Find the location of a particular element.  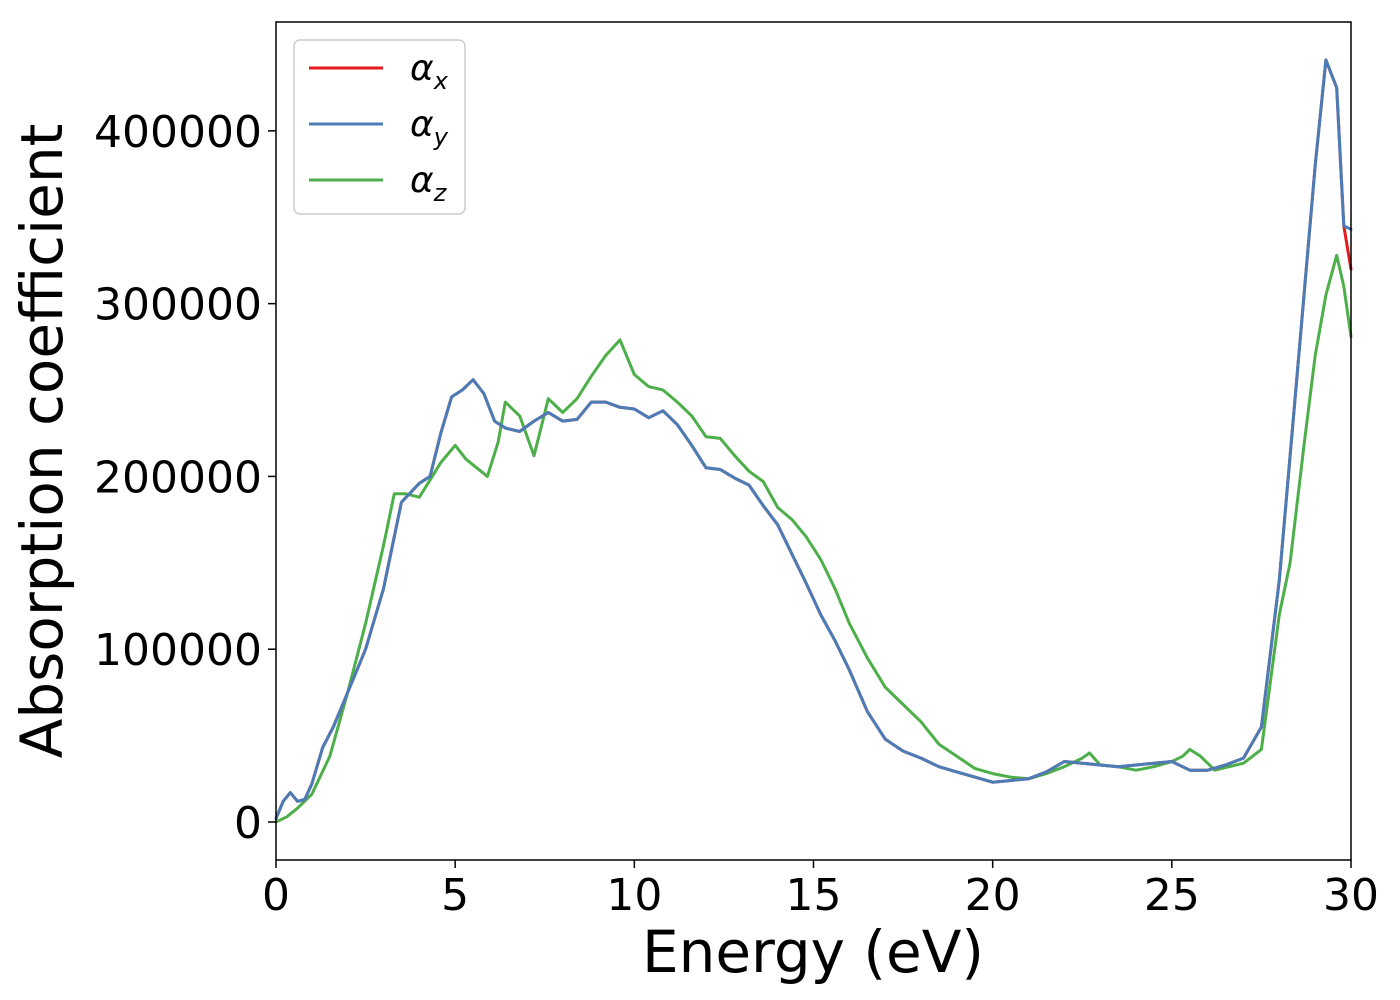

legend-subscript-z: z is located at coordinates (440, 193).